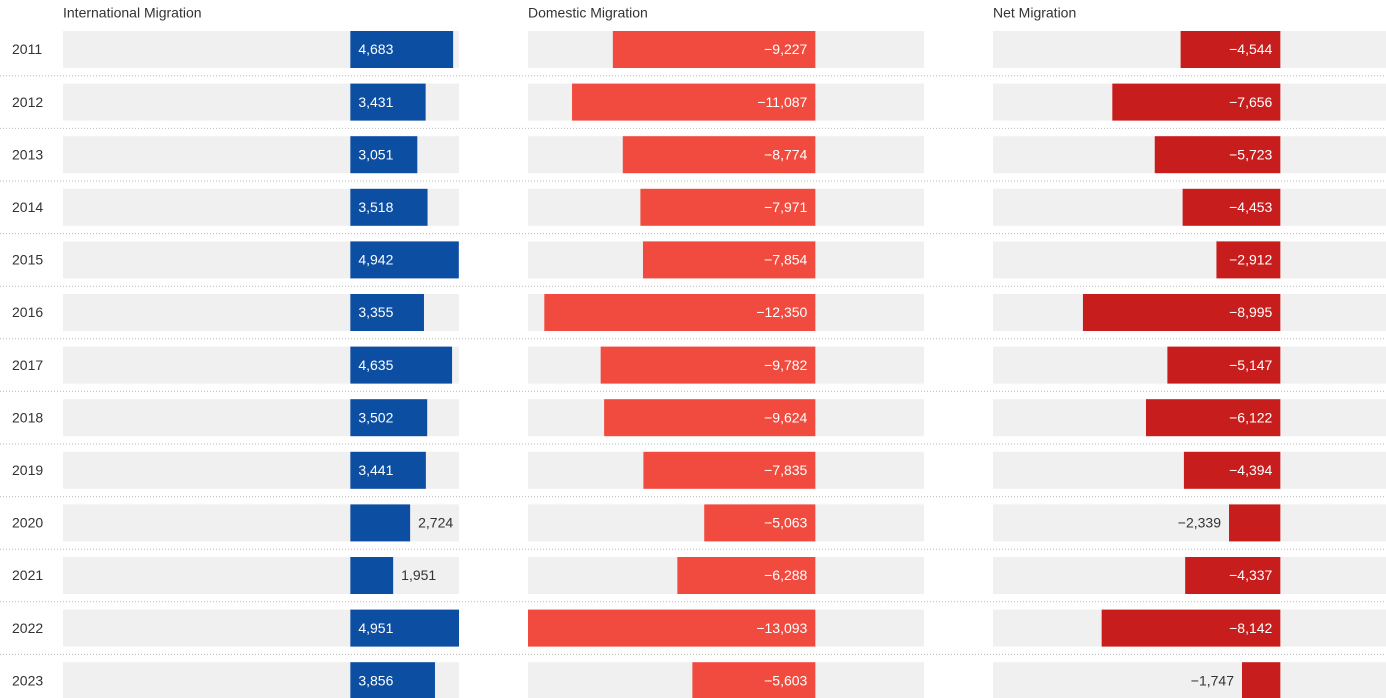  I want to click on panel-title: International Migration, so click(132, 13).